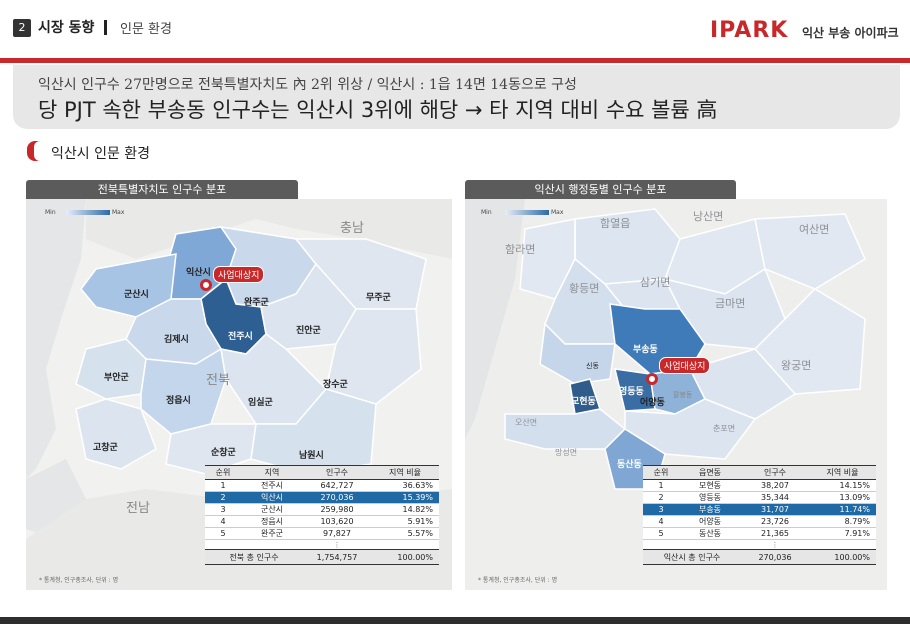 This screenshot has height=624, width=910. I want to click on cell: 5.57%, so click(405, 533).